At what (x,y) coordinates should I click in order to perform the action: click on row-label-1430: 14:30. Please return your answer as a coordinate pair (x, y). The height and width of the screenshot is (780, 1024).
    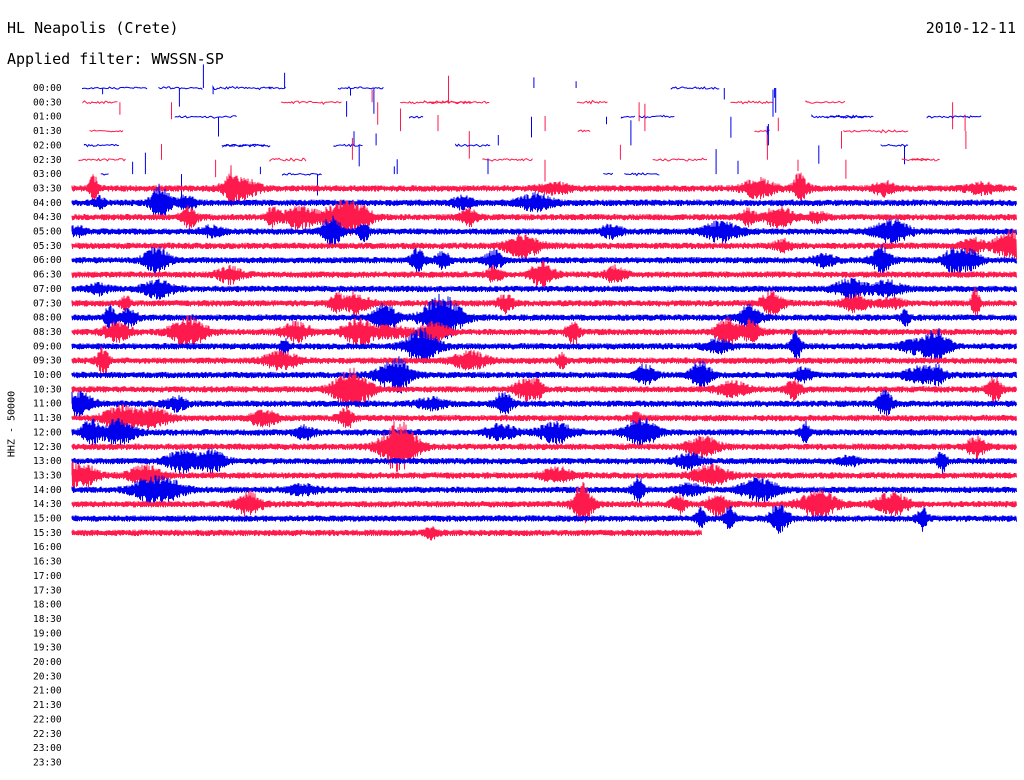
    Looking at the image, I should click on (47, 504).